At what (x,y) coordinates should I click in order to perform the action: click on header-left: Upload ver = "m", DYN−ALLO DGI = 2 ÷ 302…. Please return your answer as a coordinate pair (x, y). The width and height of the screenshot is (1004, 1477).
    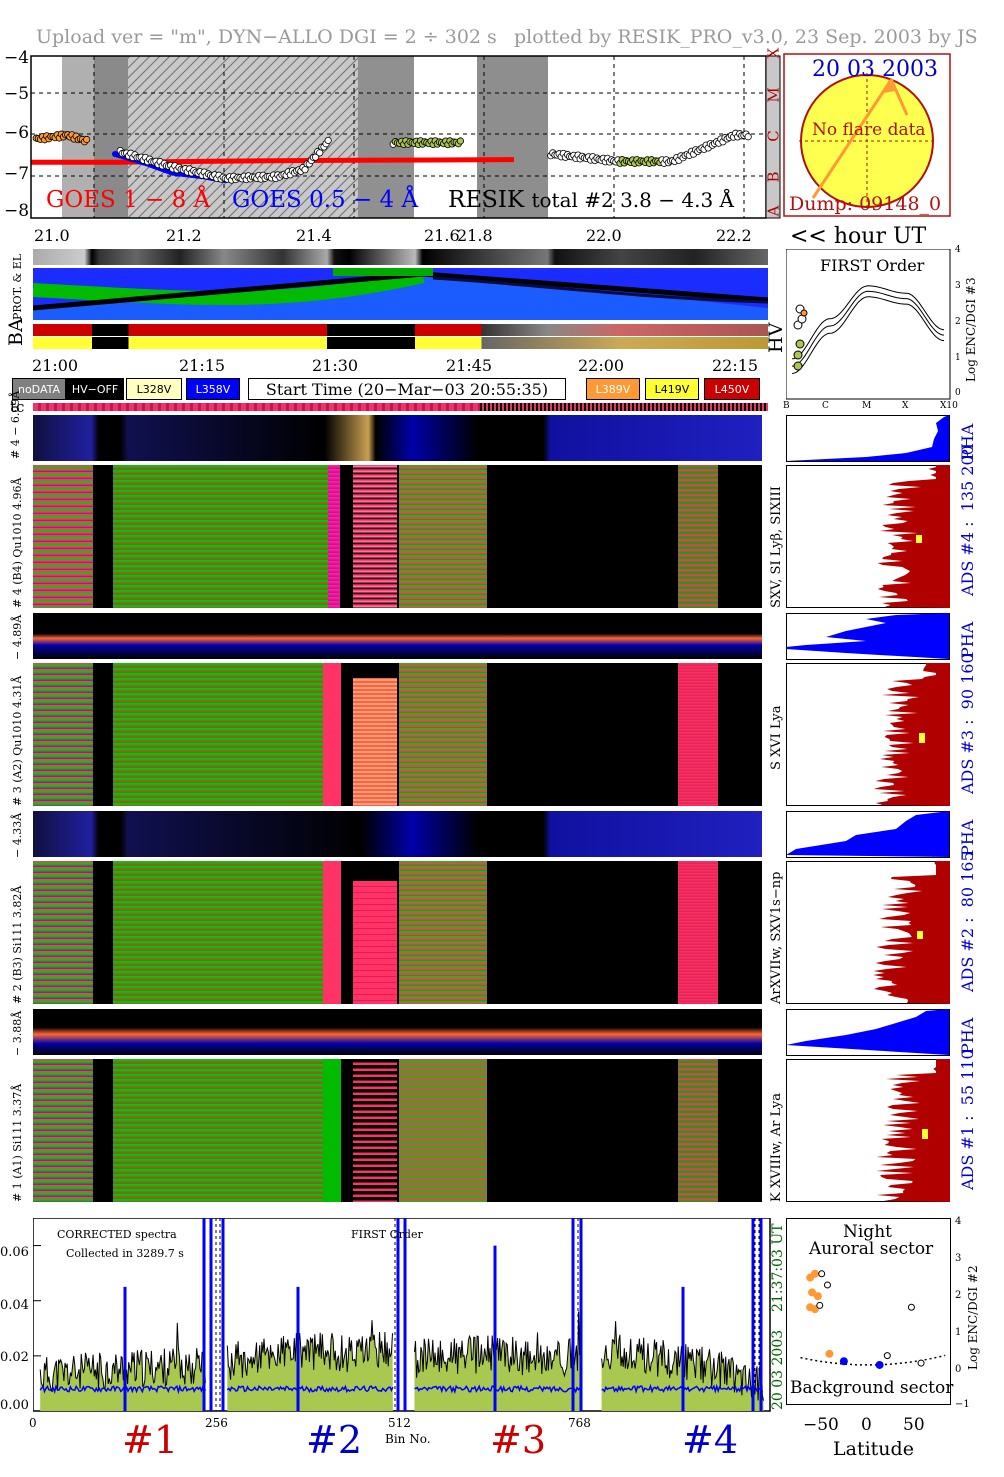
    Looking at the image, I should click on (266, 37).